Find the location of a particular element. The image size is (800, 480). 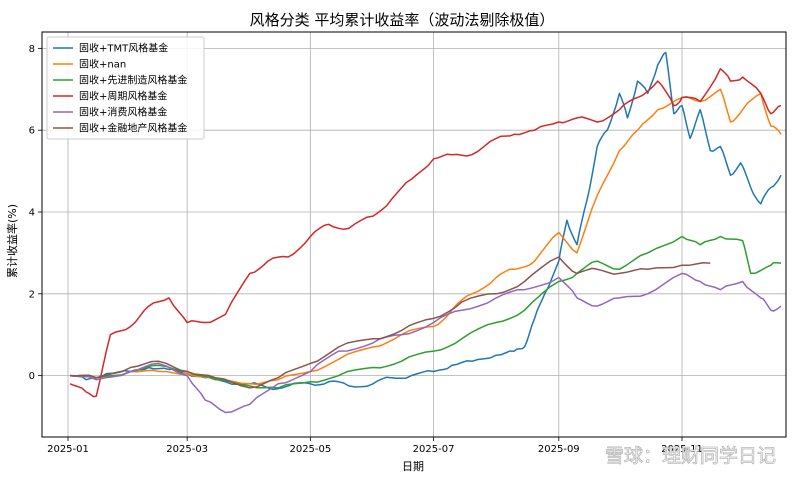

y-tick-label: 8 is located at coordinates (32, 49).